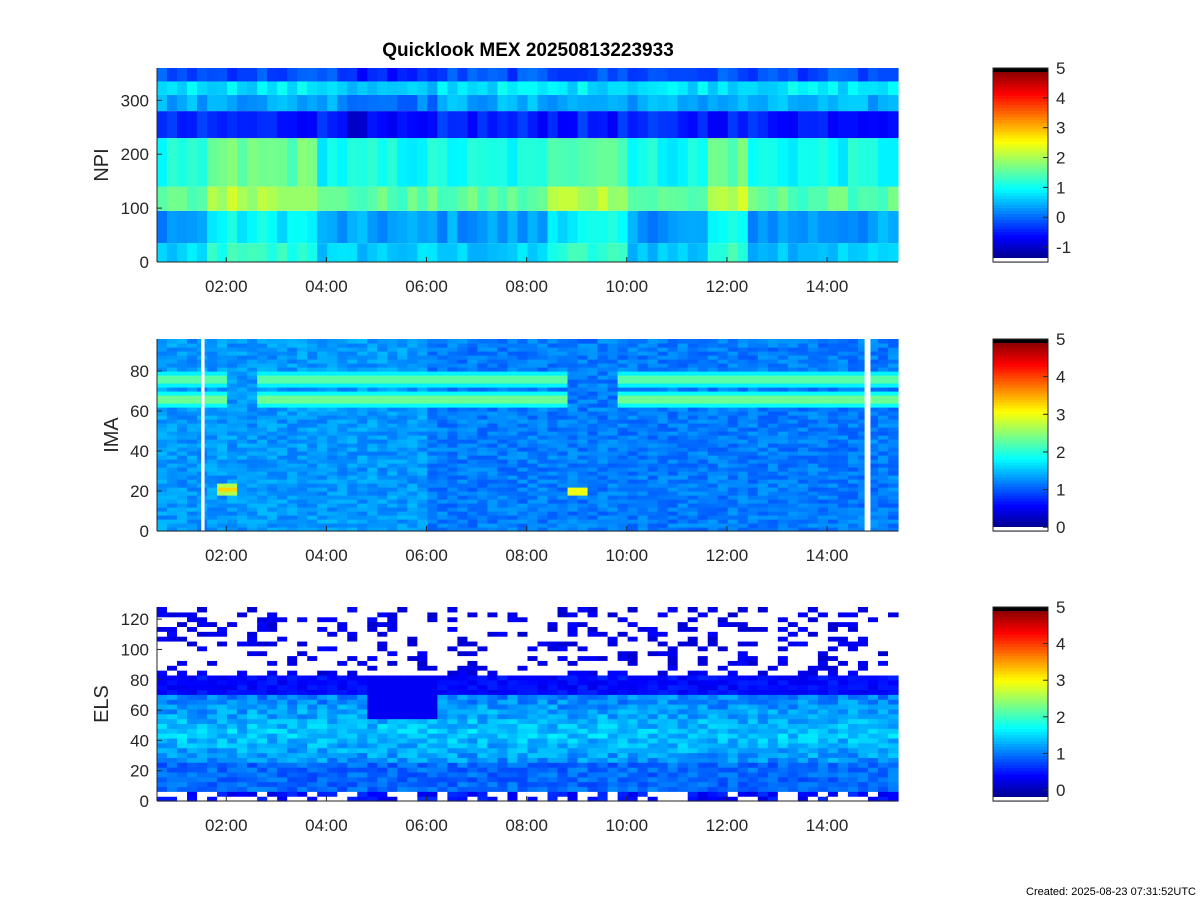 The width and height of the screenshot is (1200, 900). Describe the element at coordinates (102, 704) in the screenshot. I see `y-axis-label: ELS` at that location.